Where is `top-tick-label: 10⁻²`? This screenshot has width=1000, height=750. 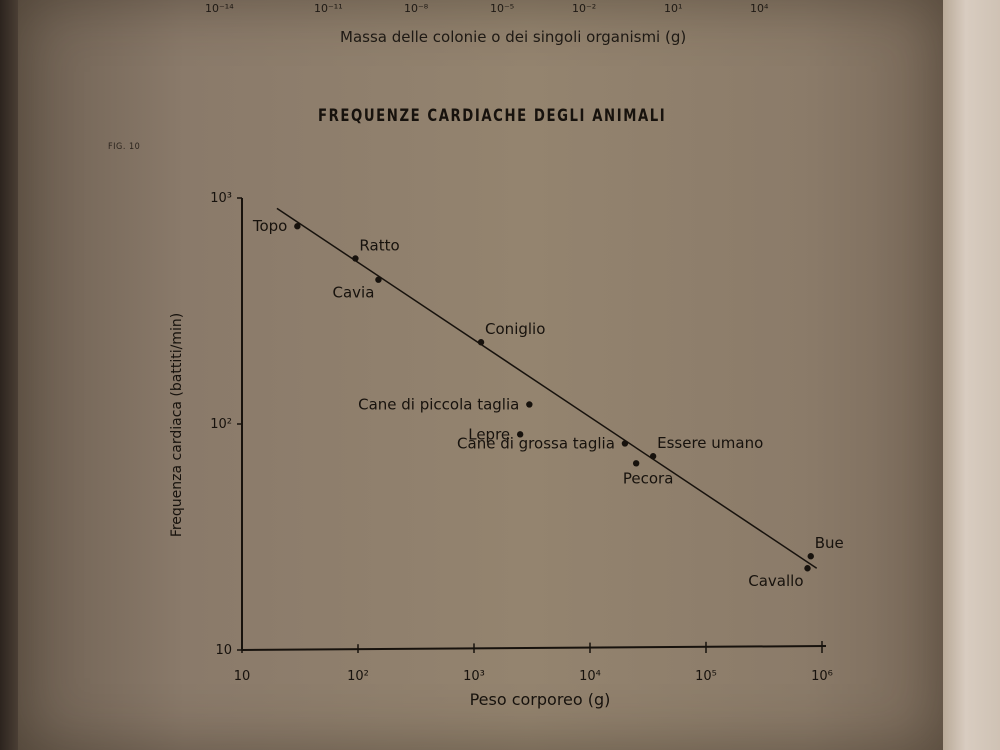
top-tick-label: 10⁻² is located at coordinates (584, 8).